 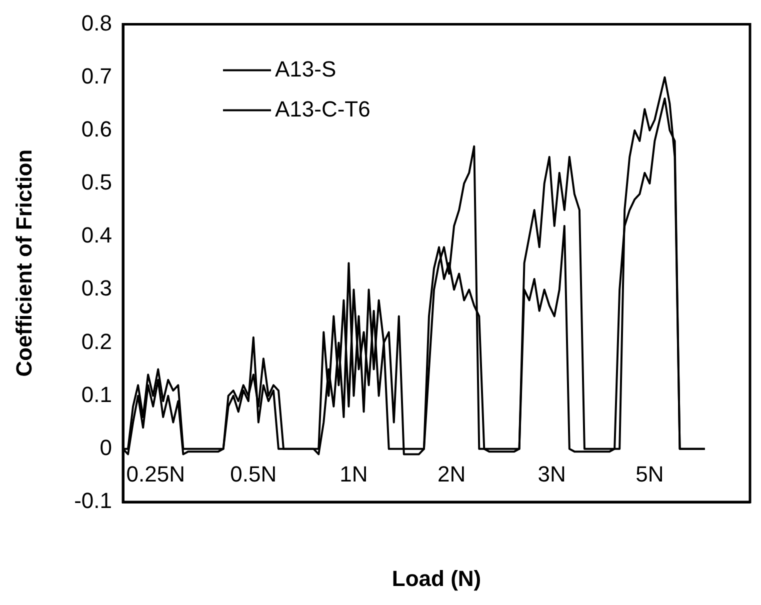 I want to click on x-axis-title: Load (N), so click(x=437, y=578).